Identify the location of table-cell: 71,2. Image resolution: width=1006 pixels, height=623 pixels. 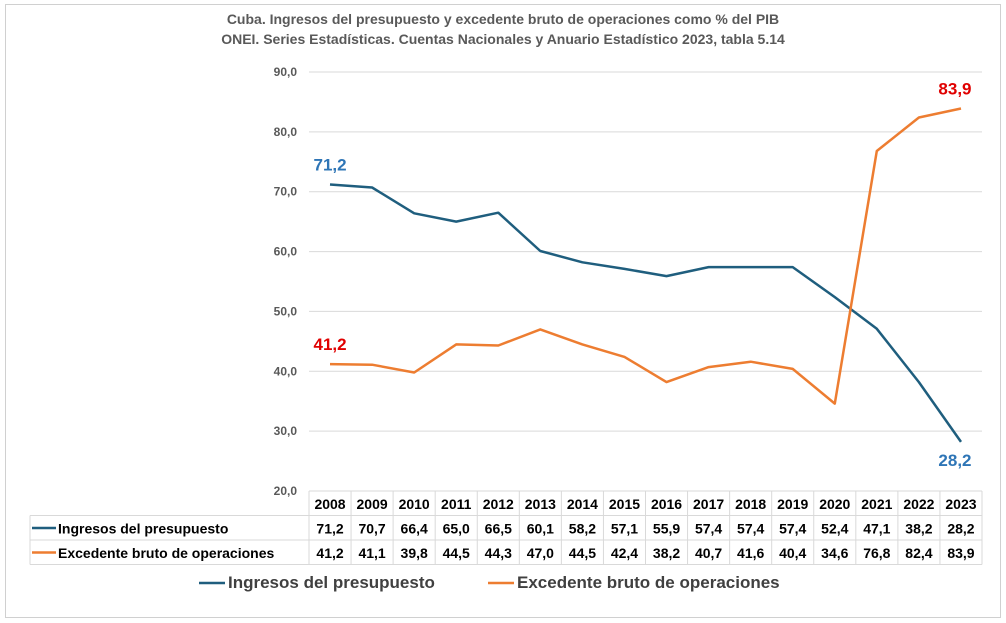
(329, 529).